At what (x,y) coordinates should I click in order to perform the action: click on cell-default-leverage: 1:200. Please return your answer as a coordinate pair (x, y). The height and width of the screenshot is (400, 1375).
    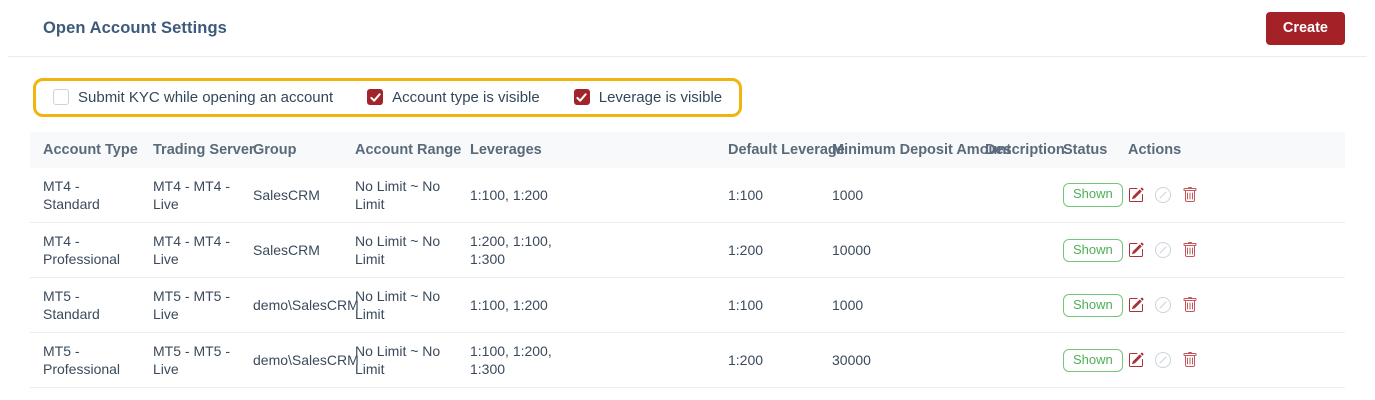
    Looking at the image, I should click on (767, 360).